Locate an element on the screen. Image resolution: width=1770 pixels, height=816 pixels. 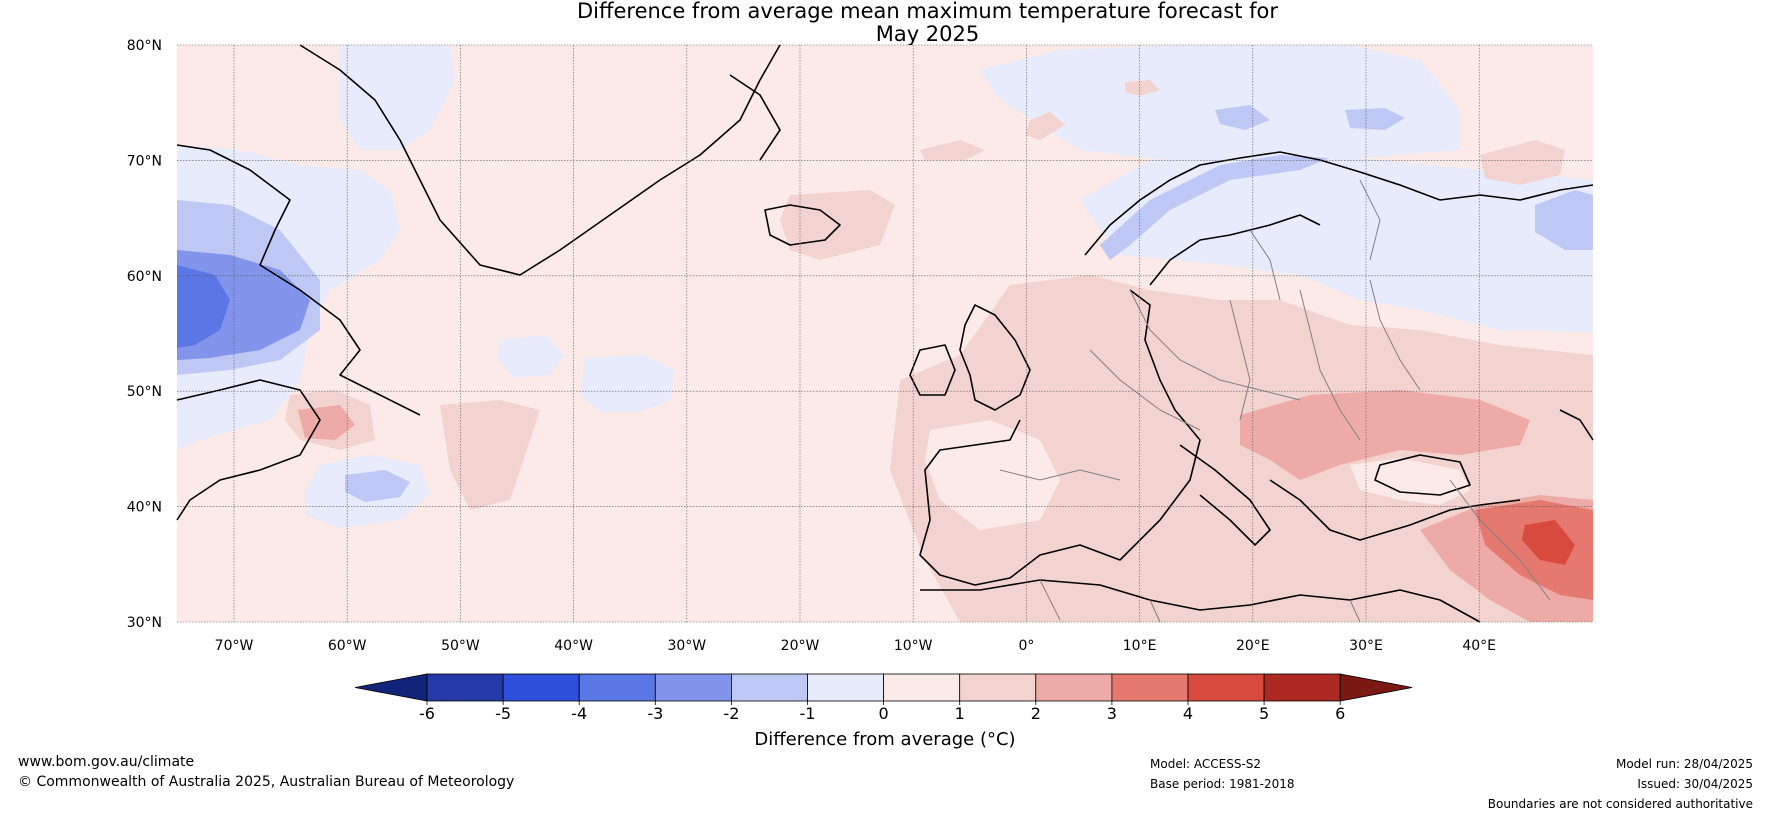
anomaly-region-black-sea is located at coordinates (1410, 481).